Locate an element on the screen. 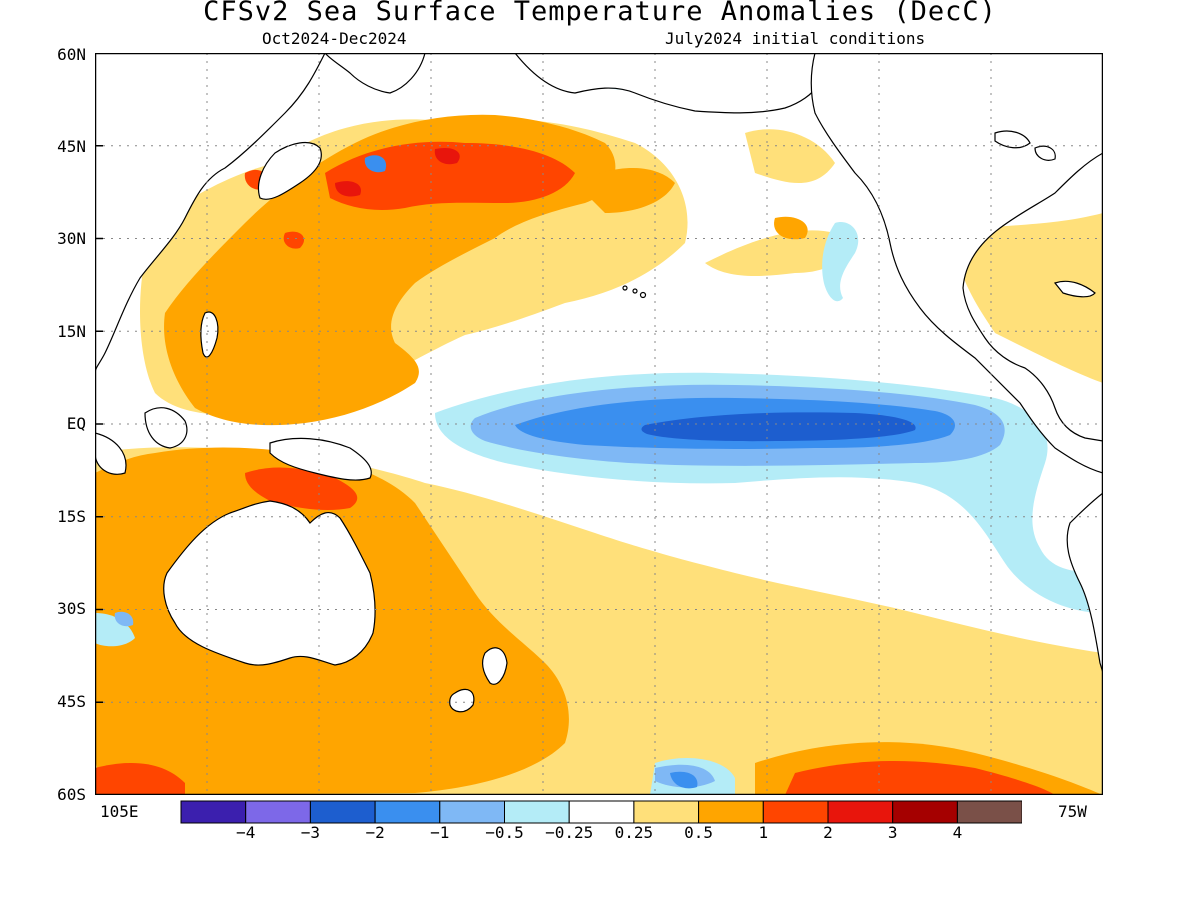  lat-label-45s: 45S is located at coordinates (71, 701).